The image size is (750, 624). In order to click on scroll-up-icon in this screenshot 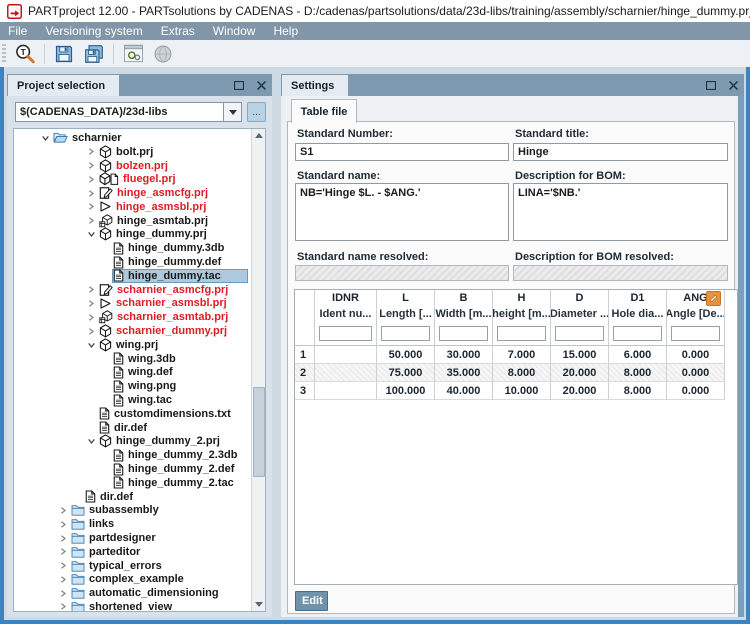, I will do `click(258, 135)`.